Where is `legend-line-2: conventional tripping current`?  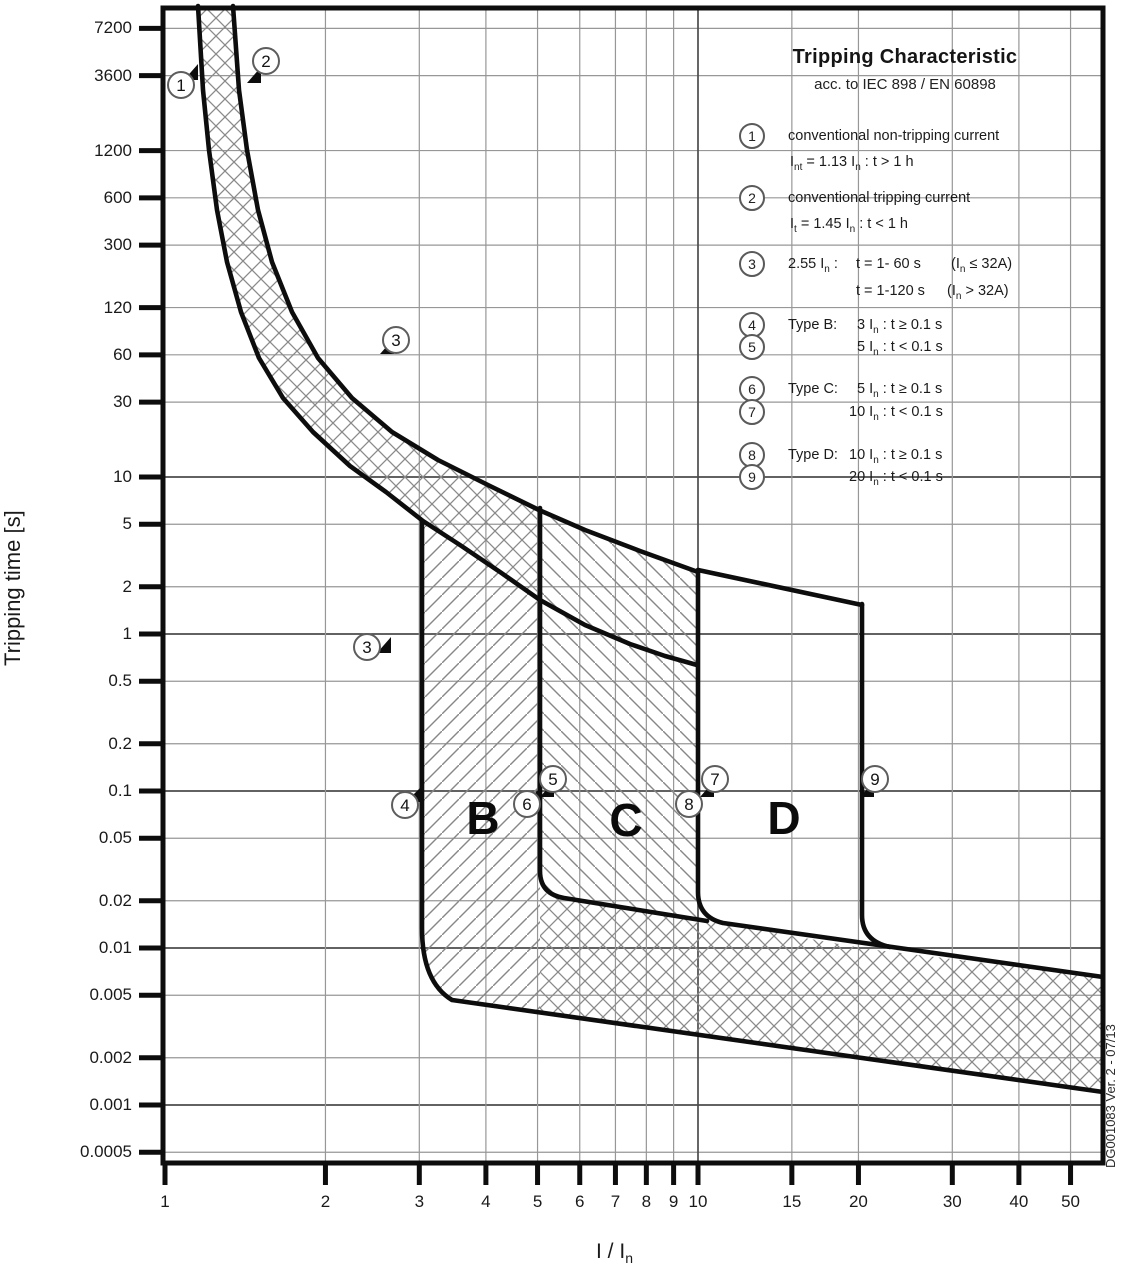 legend-line-2: conventional tripping current is located at coordinates (879, 198).